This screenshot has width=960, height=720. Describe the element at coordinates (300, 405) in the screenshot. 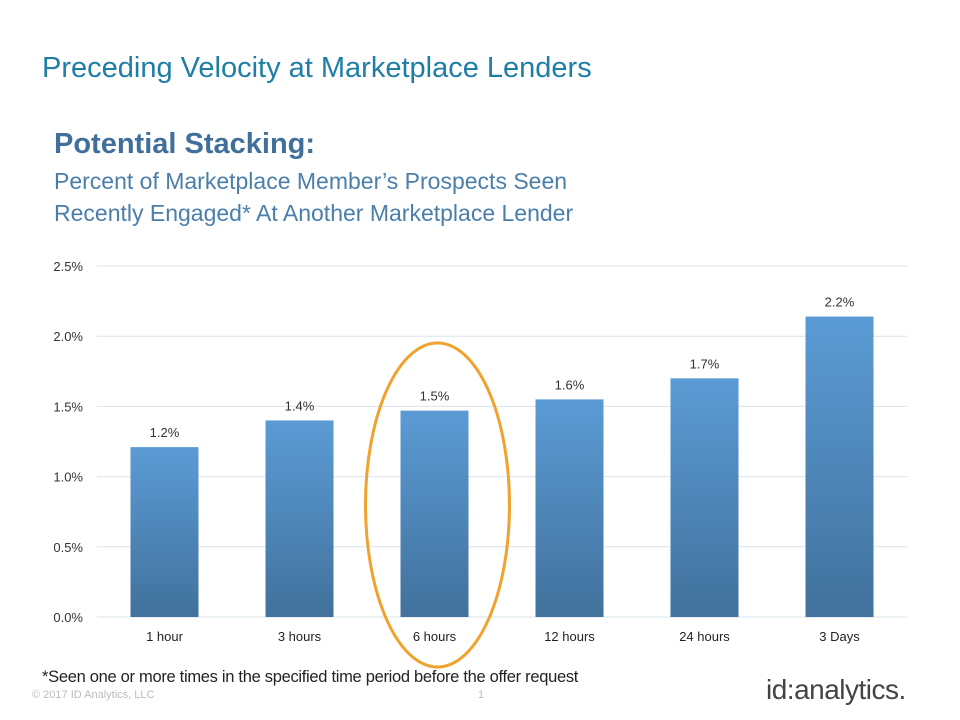

I see `data-label: 1.4%` at that location.